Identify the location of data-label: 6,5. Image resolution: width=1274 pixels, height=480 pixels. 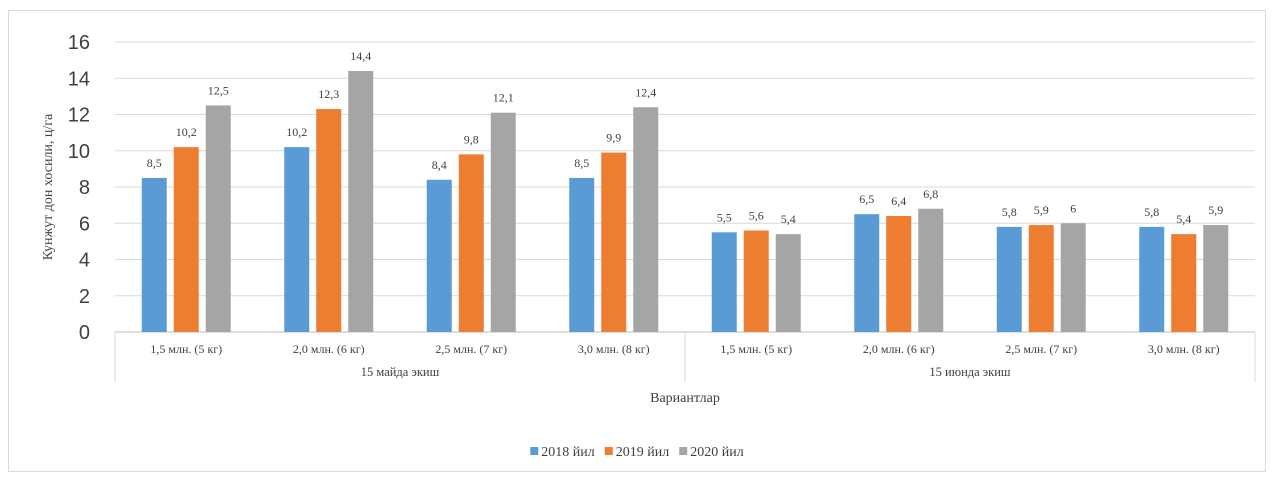
(866, 199).